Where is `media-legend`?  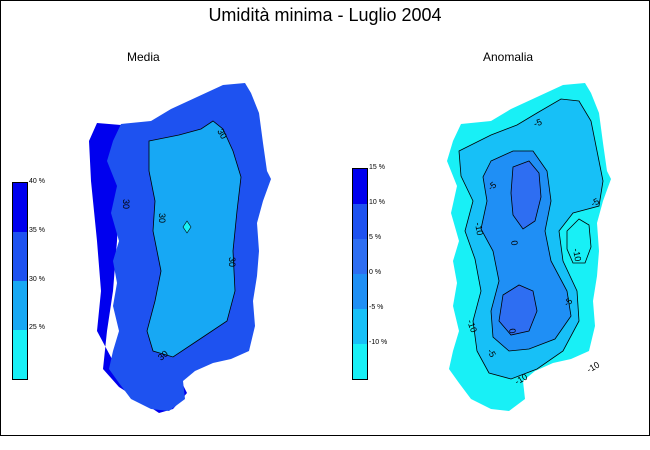
media-legend is located at coordinates (20, 281).